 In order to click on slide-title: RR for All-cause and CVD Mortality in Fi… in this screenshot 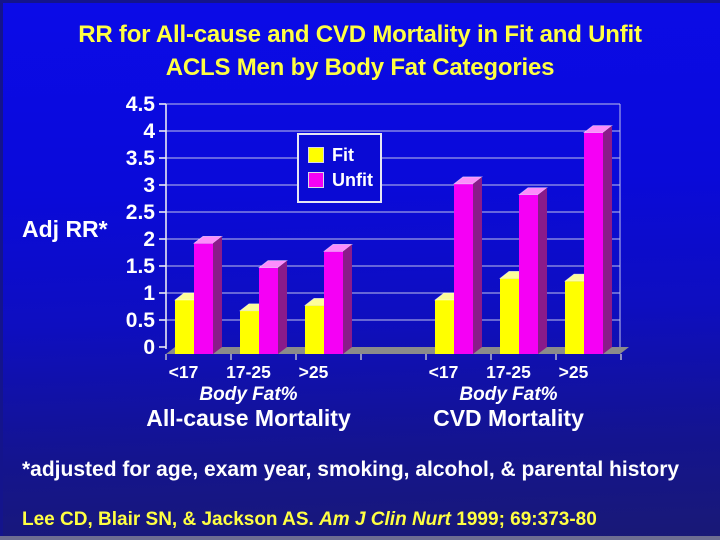, I will do `click(360, 51)`.